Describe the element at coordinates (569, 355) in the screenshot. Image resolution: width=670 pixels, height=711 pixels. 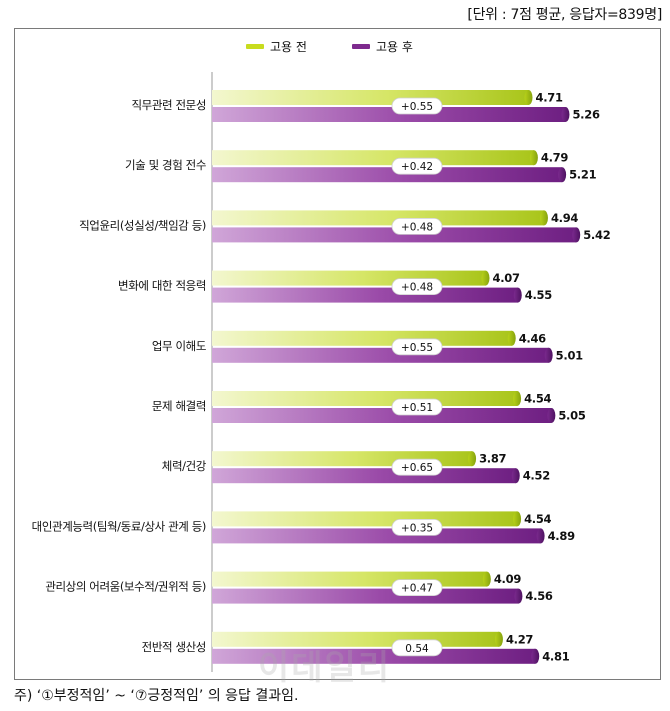
I see `data-label-after: 5.01` at that location.